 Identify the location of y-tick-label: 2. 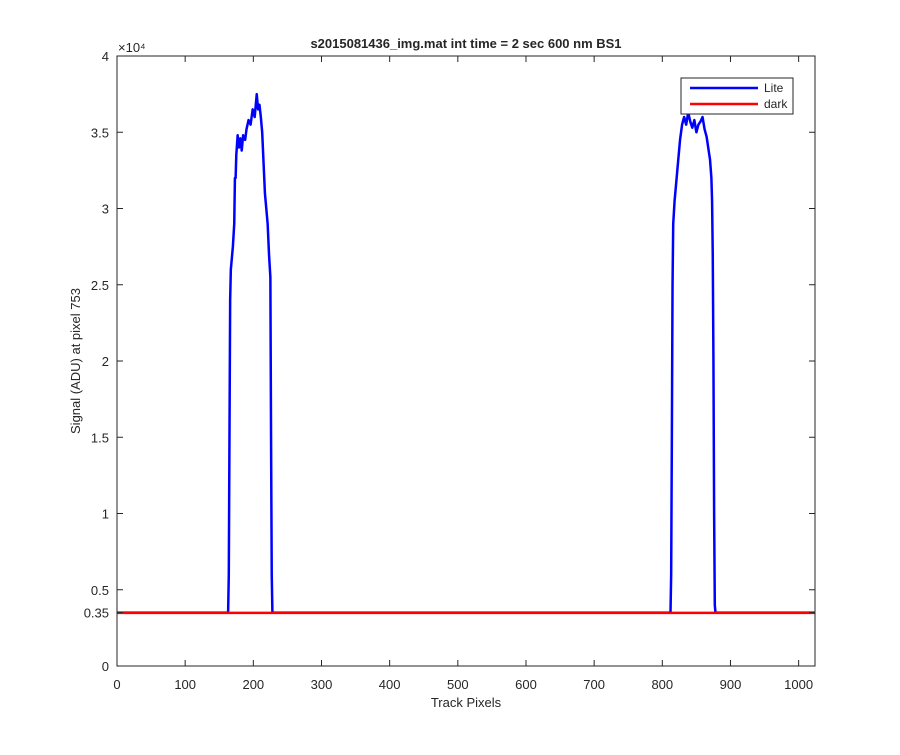
(105, 361).